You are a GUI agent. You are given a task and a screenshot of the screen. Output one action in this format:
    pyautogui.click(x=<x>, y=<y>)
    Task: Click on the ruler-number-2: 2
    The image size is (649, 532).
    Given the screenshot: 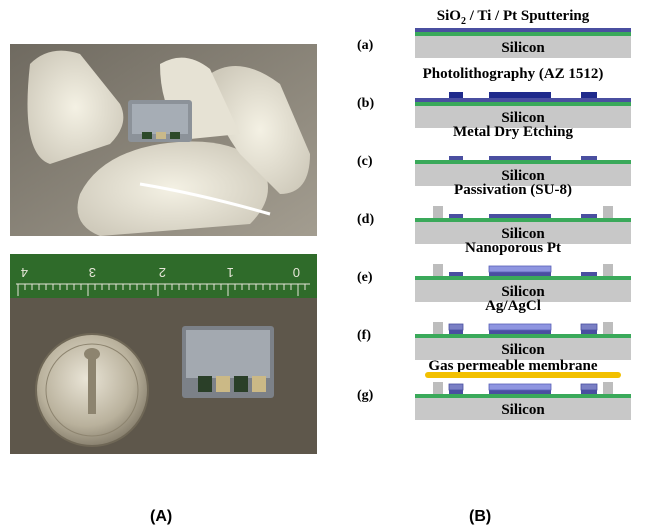 What is the action you would take?
    pyautogui.click(x=162, y=272)
    